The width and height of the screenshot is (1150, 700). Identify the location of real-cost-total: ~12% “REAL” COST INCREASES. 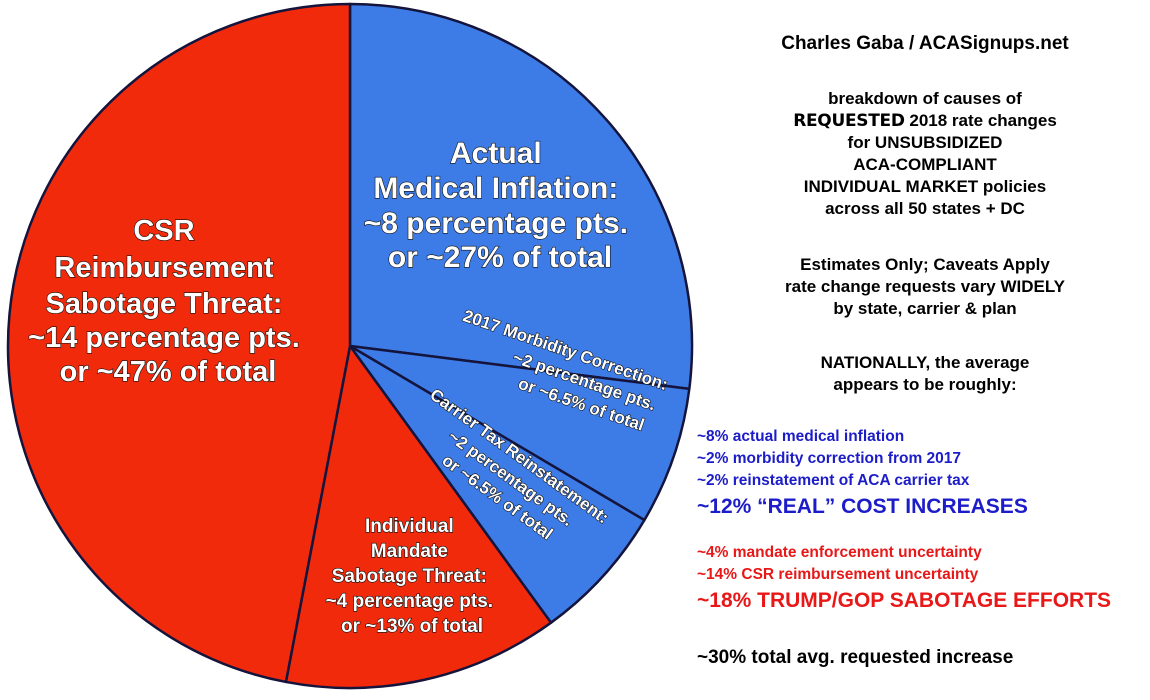
(862, 506).